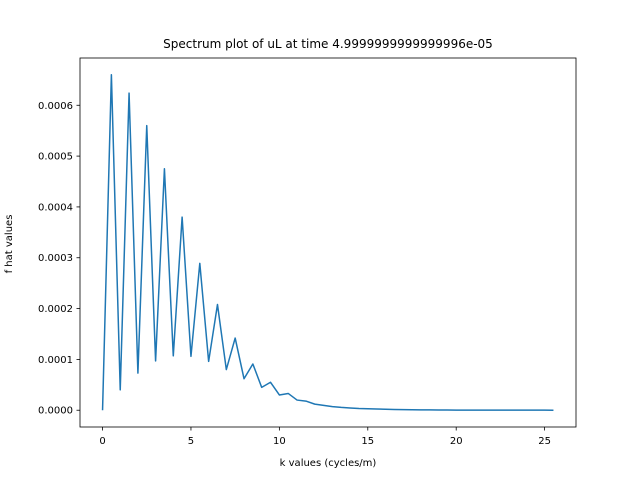 This screenshot has width=640, height=480. What do you see at coordinates (191, 441) in the screenshot?
I see `x-tick-label: 5` at bounding box center [191, 441].